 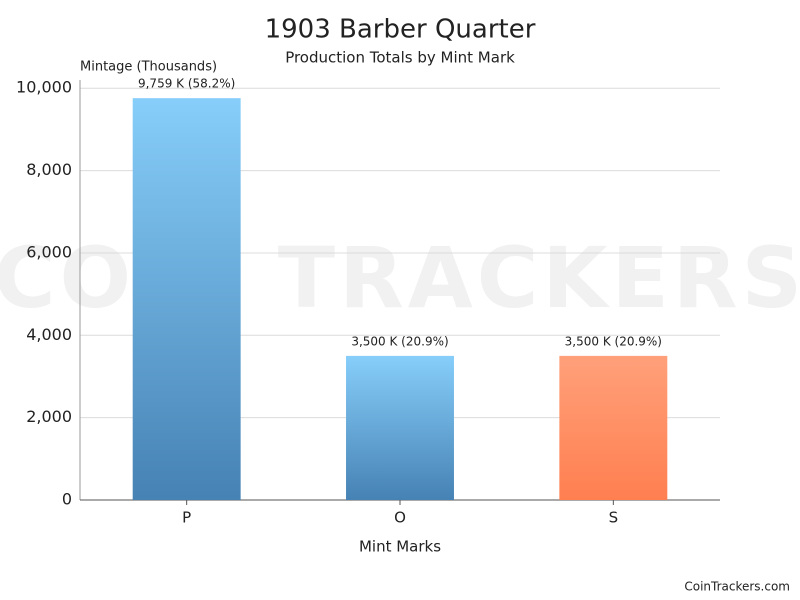 What do you see at coordinates (49, 251) in the screenshot?
I see `y-tick-label: 6,000` at bounding box center [49, 251].